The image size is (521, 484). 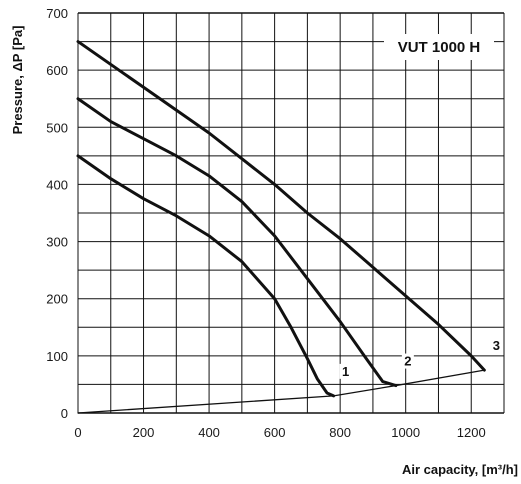 I want to click on chart-title: VUT 1000 H, so click(x=439, y=47).